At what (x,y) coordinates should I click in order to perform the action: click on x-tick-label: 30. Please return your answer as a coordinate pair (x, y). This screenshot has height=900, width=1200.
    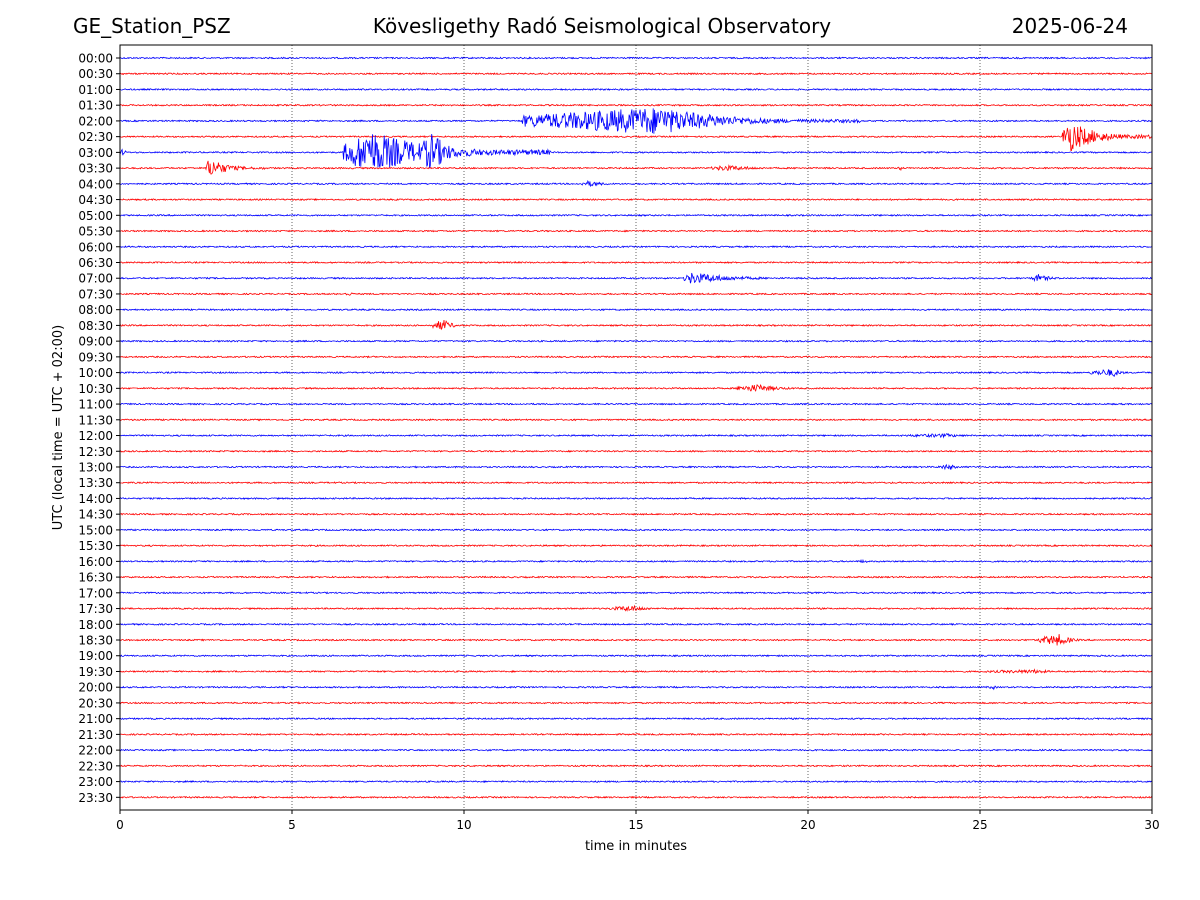
    Looking at the image, I should click on (1151, 825).